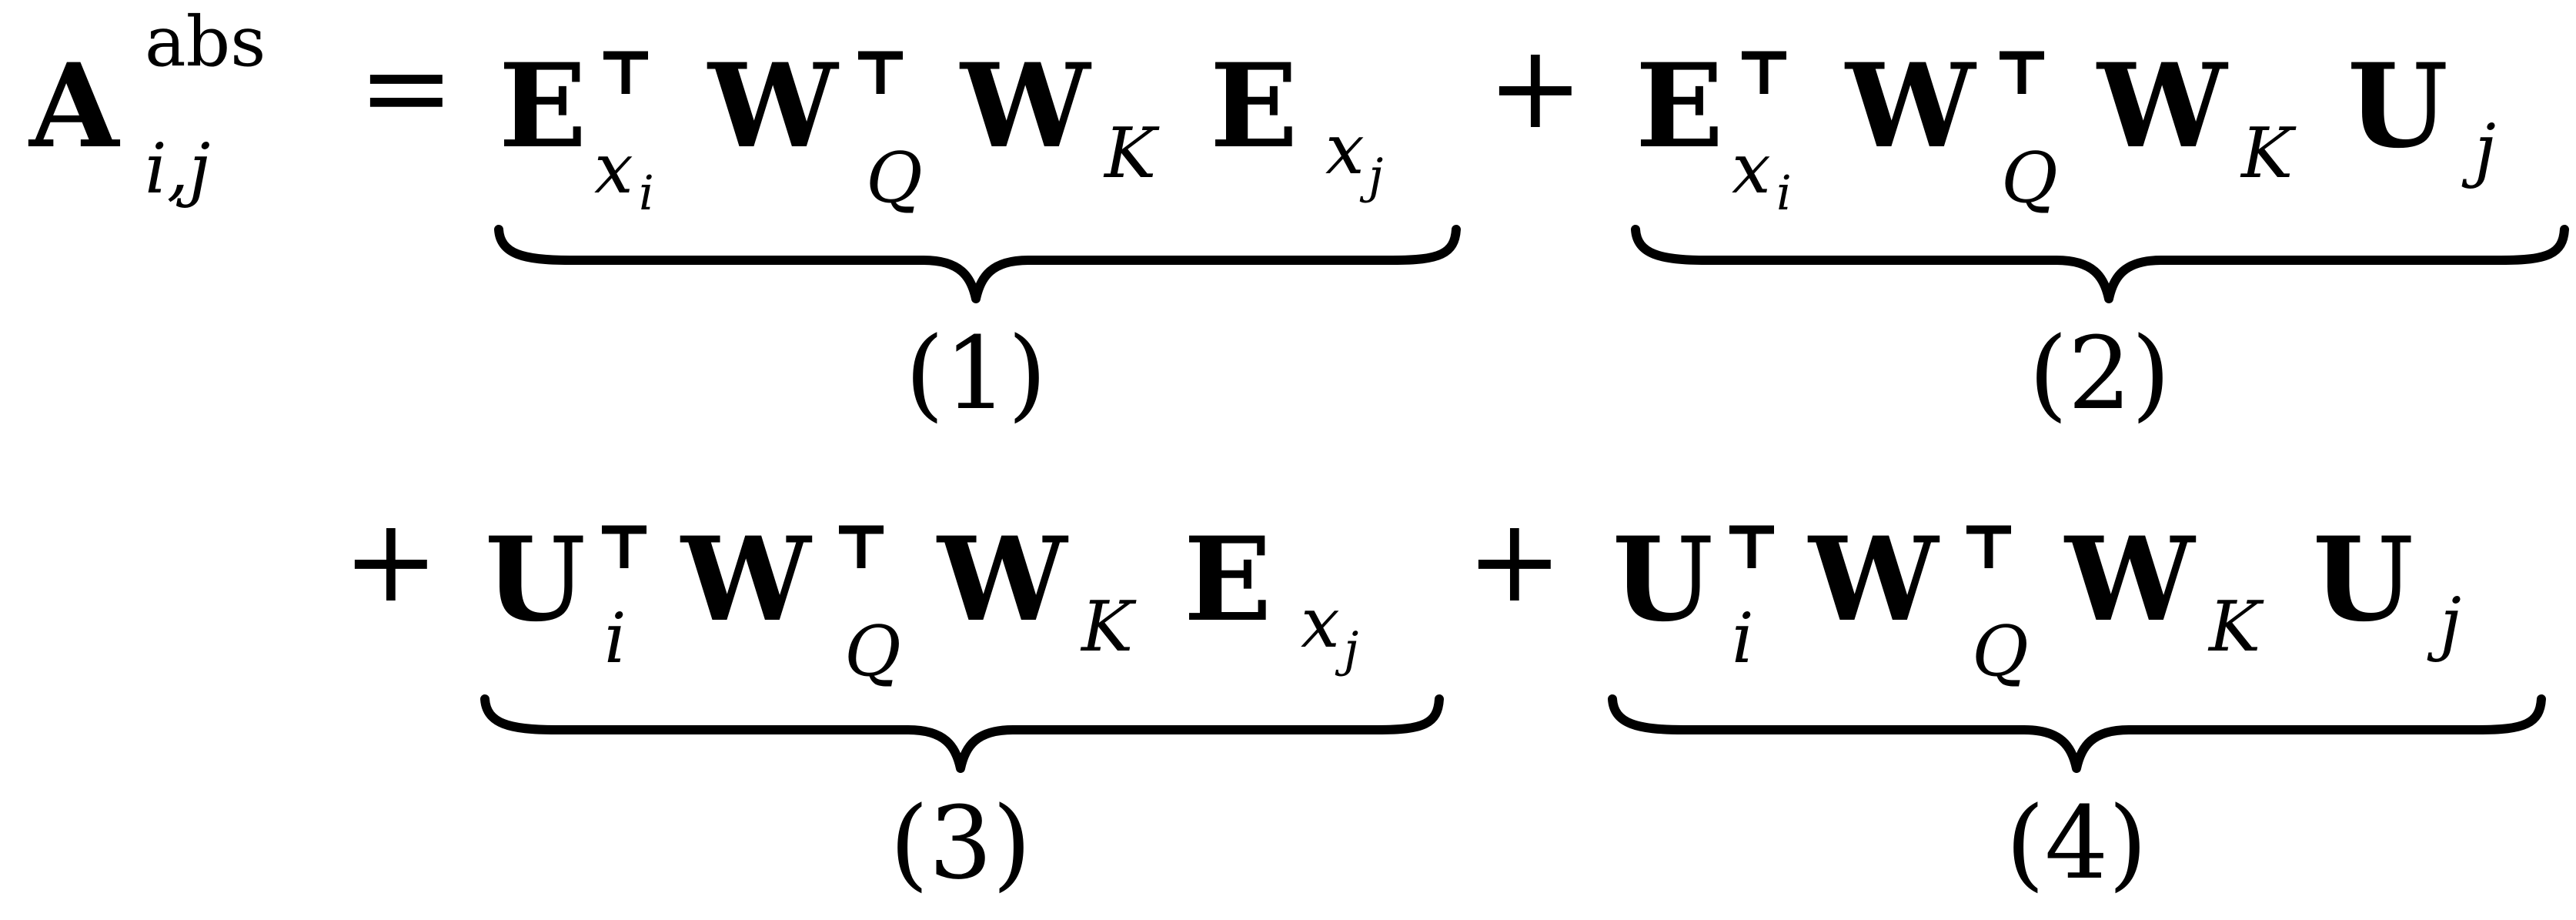  Describe the element at coordinates (960, 844) in the screenshot. I see `term-3-label: (3)` at that location.